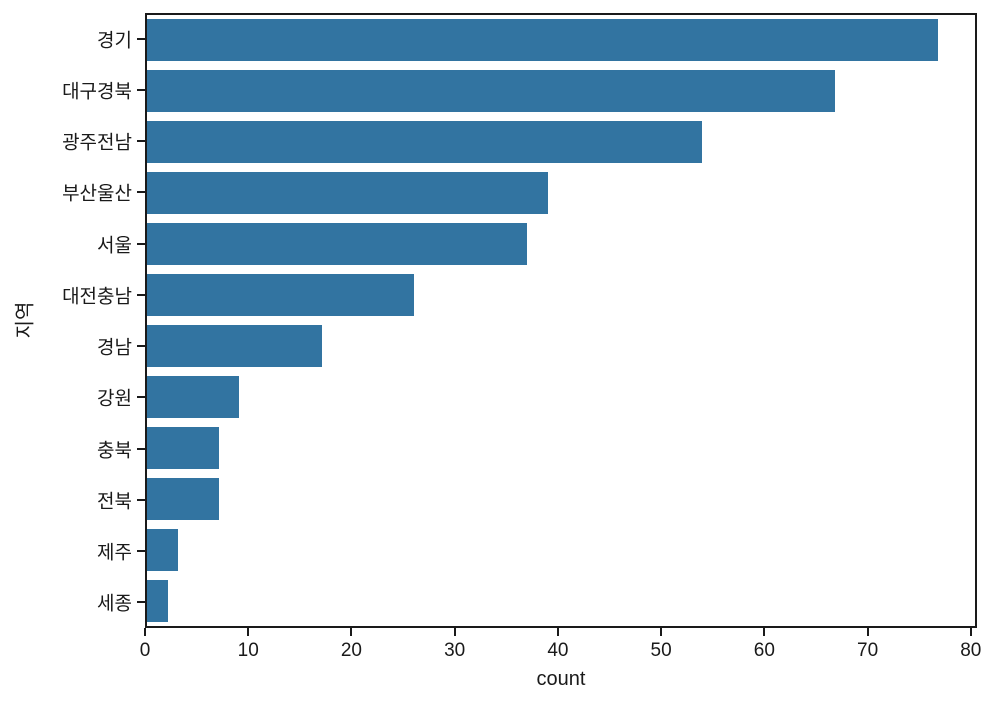 Image resolution: width=1000 pixels, height=705 pixels. Describe the element at coordinates (491, 91) in the screenshot. I see `bar-대구경북` at that location.